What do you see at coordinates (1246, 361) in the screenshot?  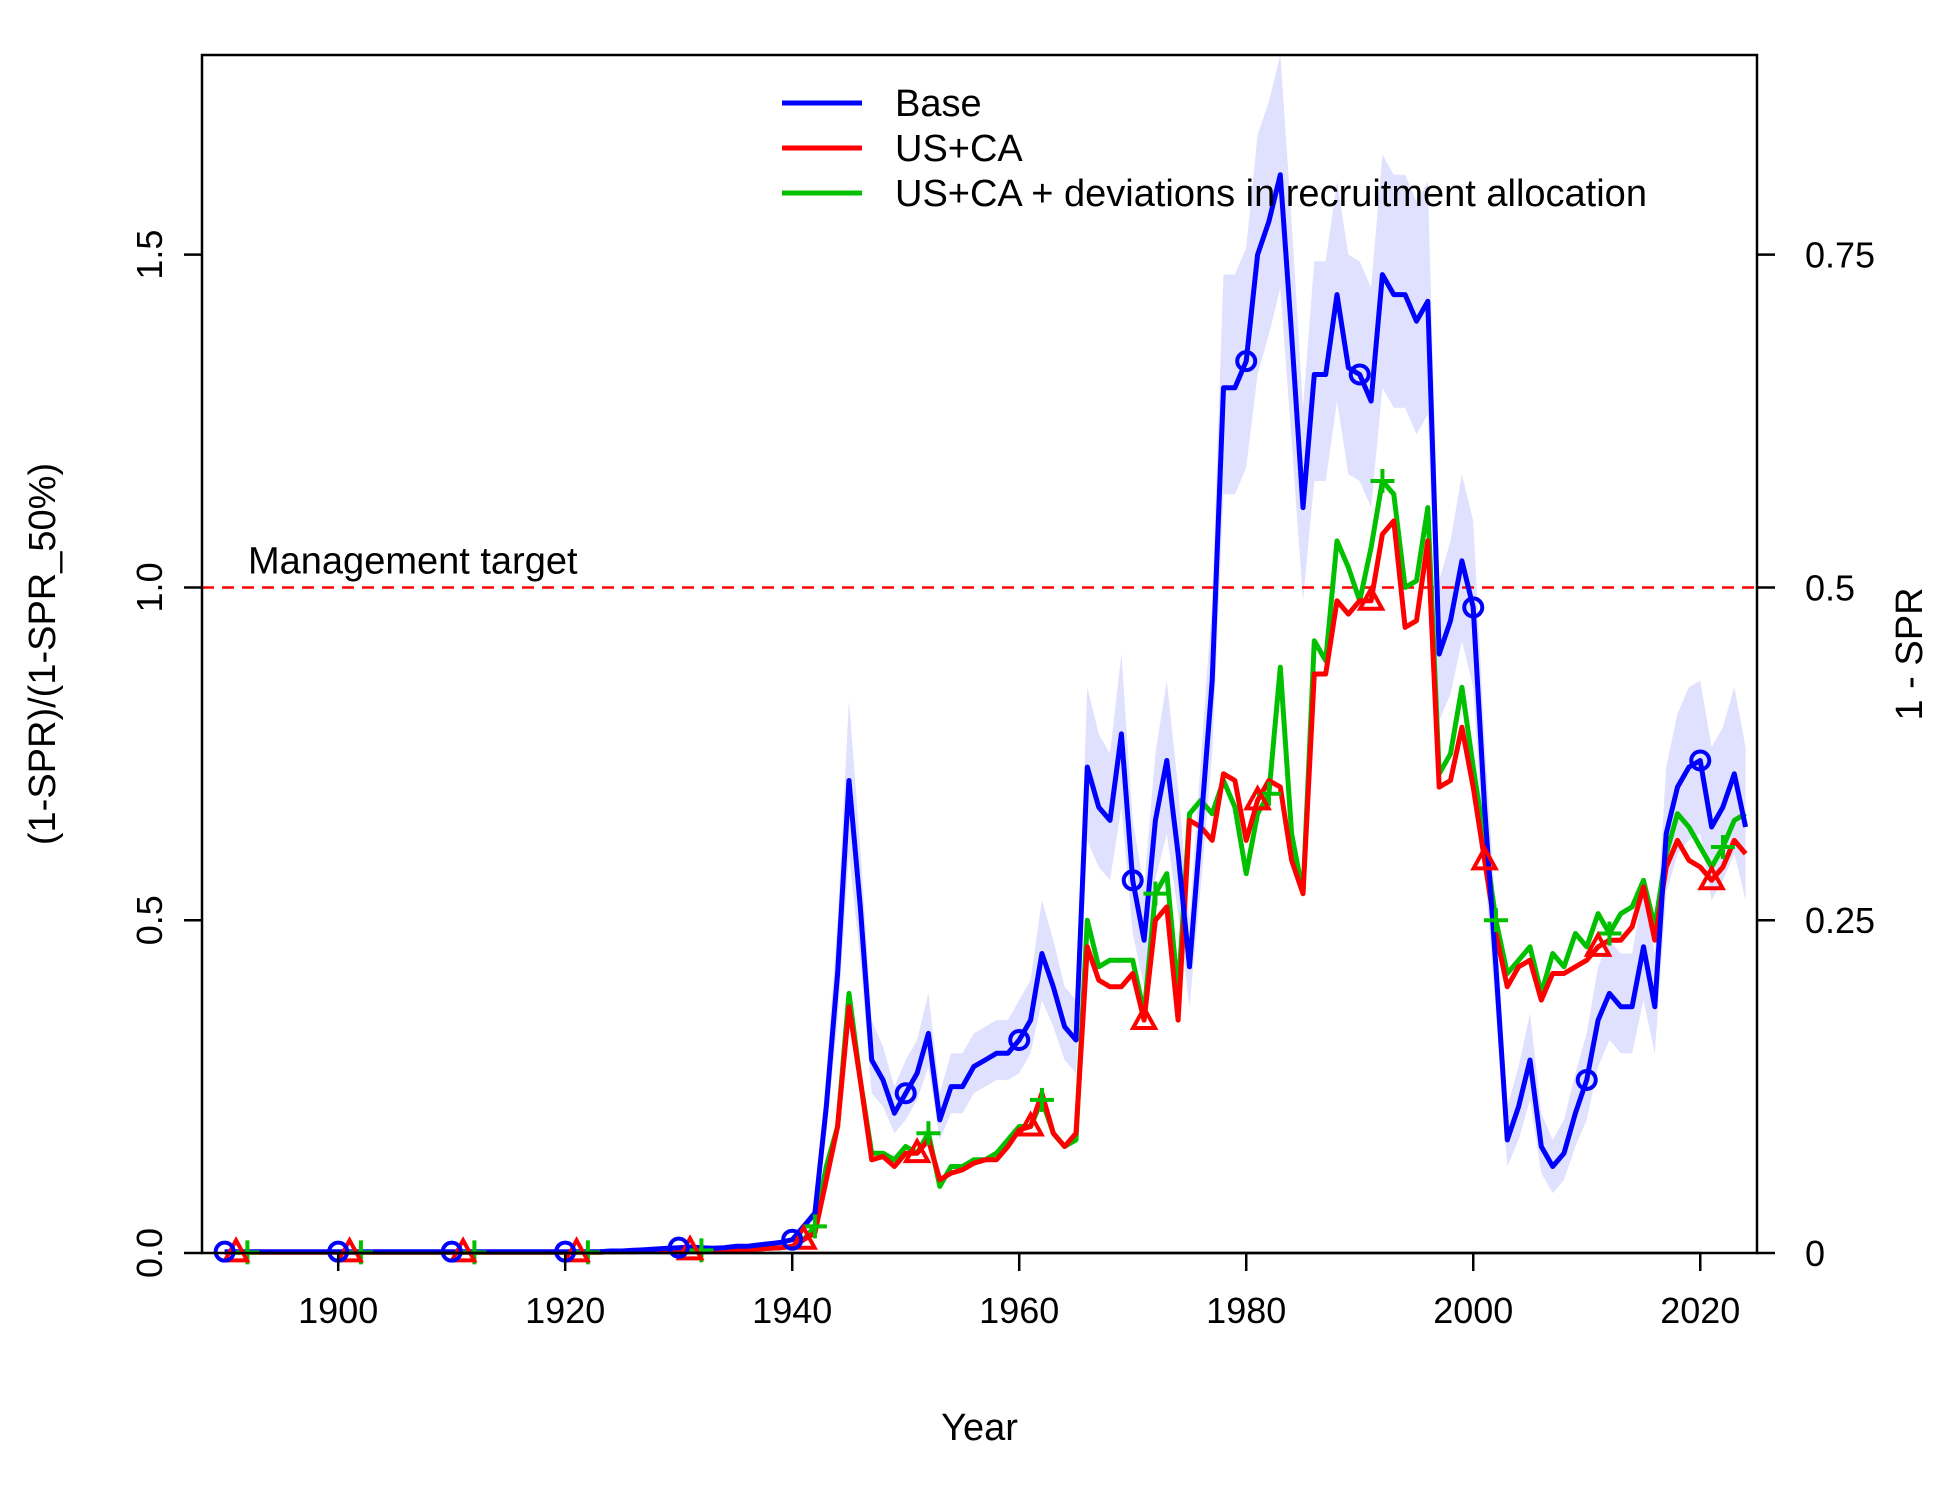 I see `marker-base-1980` at bounding box center [1246, 361].